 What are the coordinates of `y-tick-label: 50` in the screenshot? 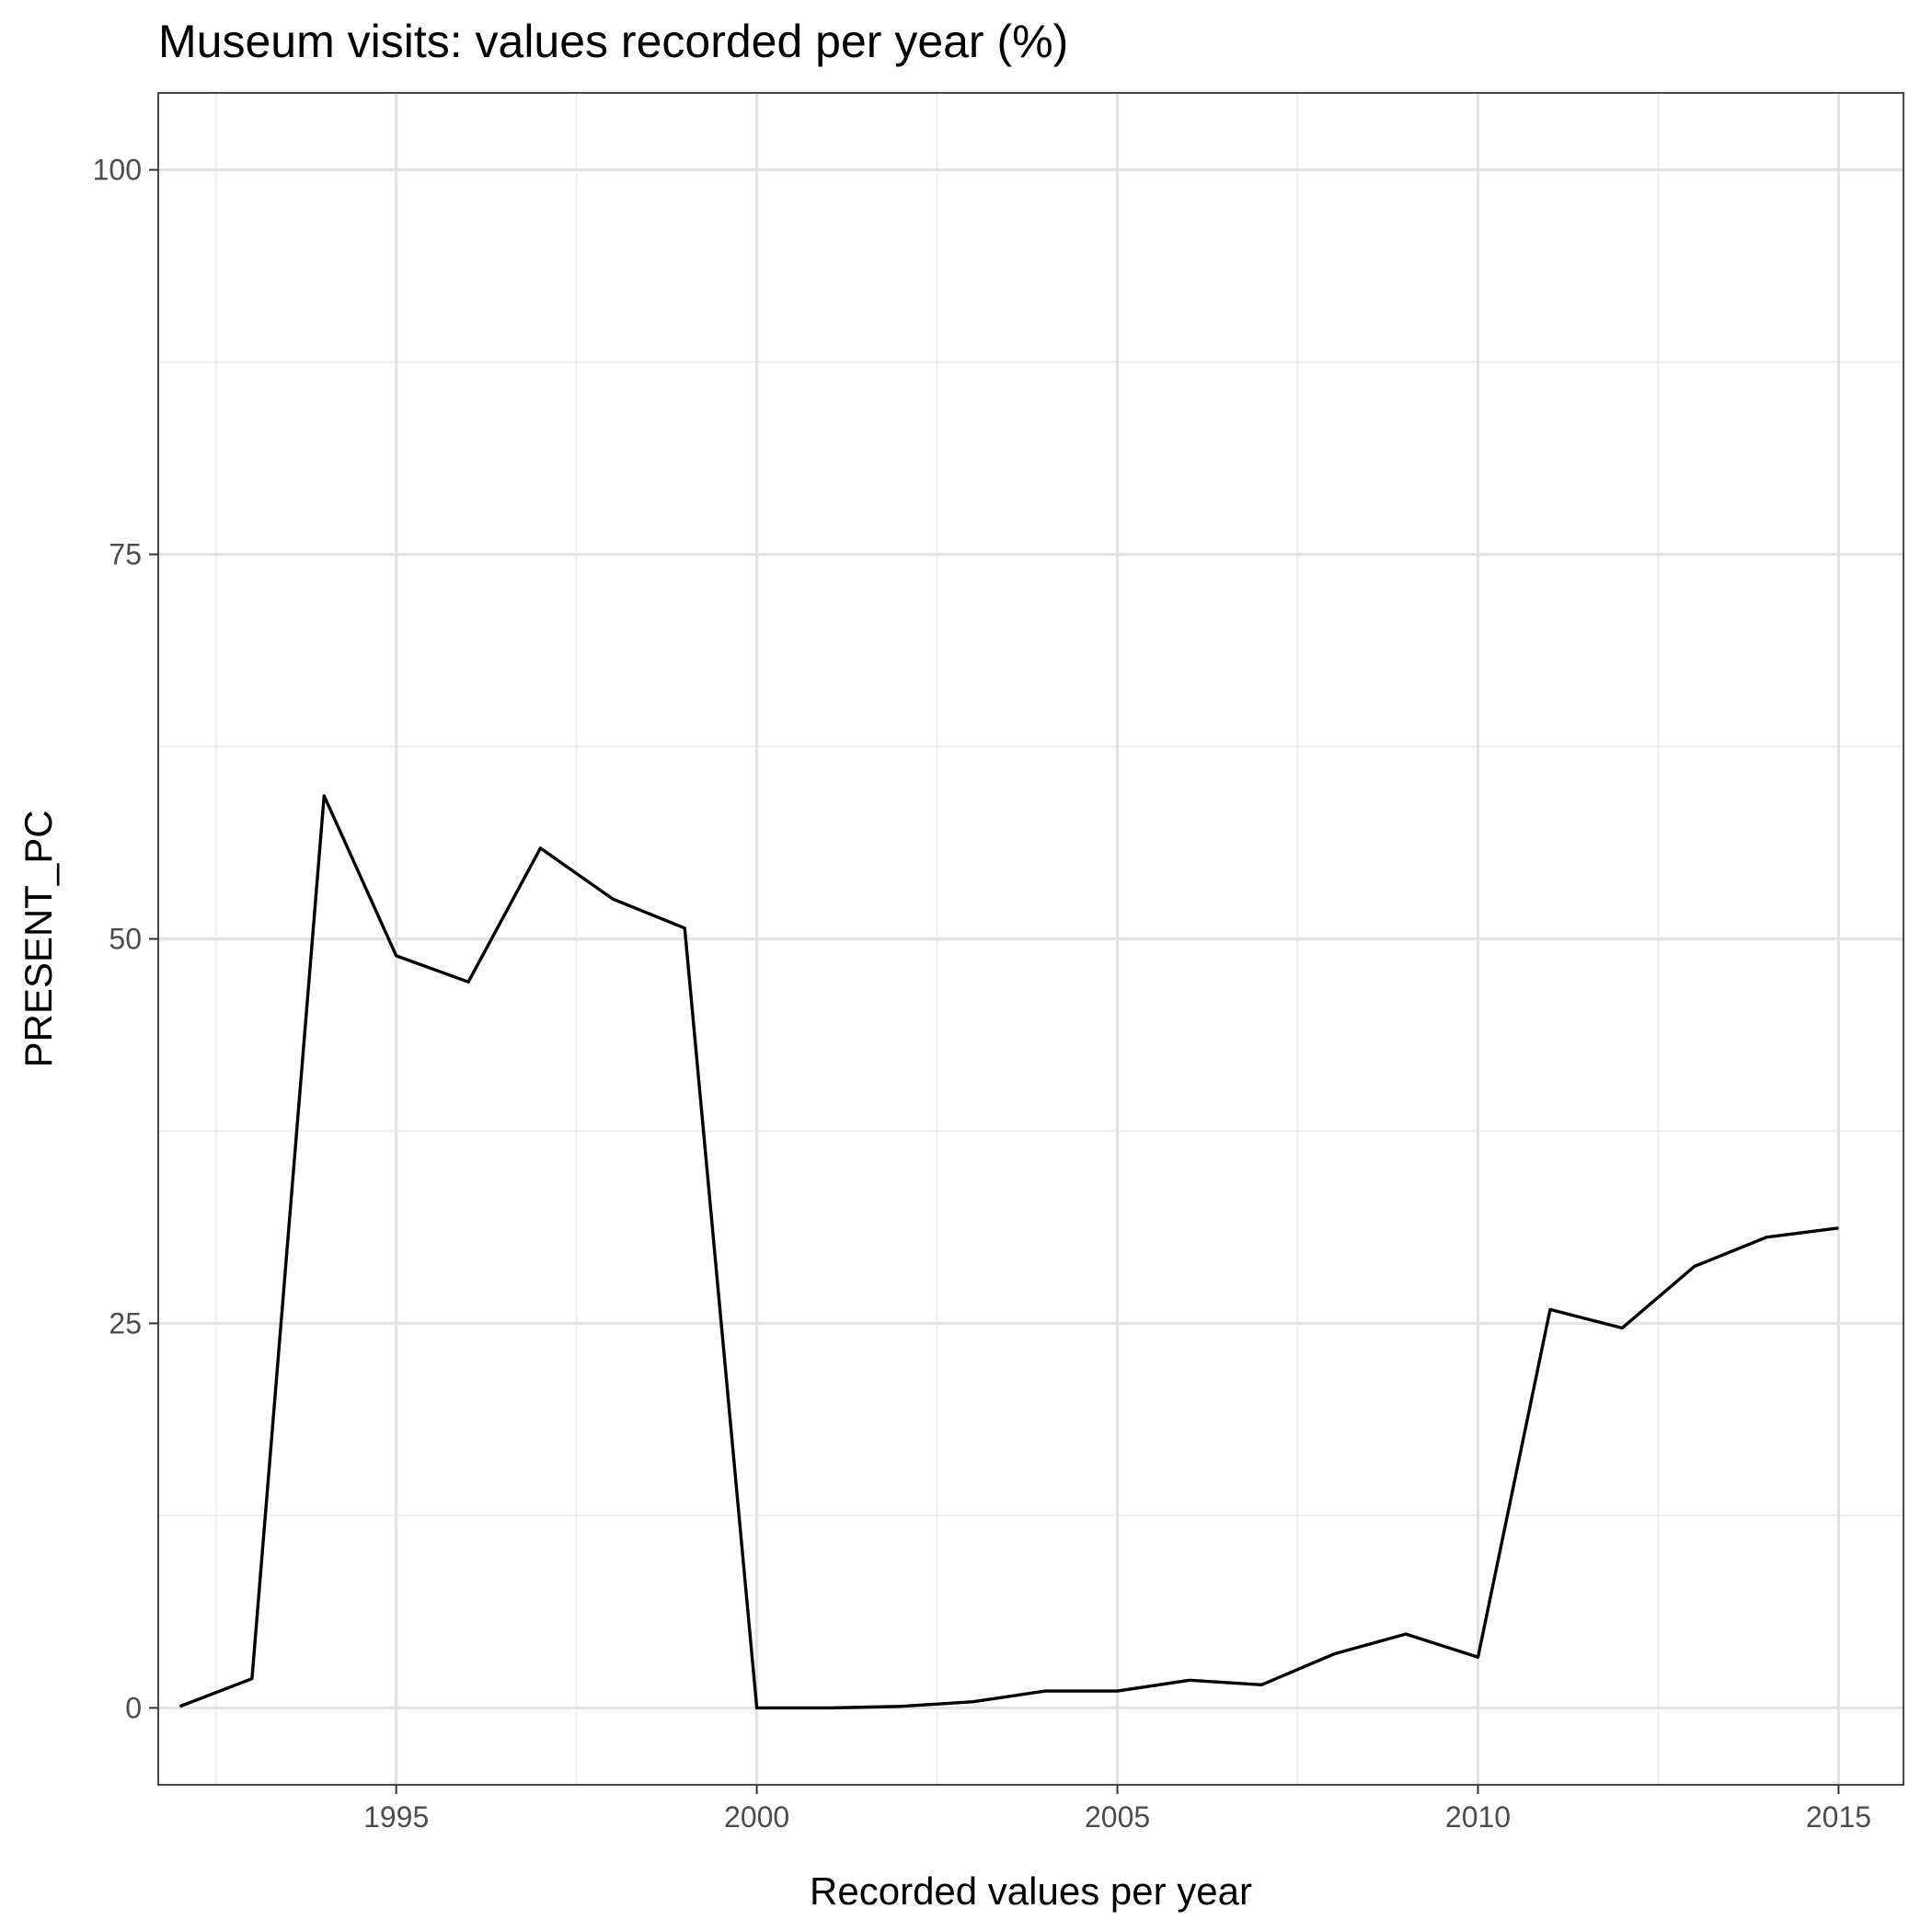 It's located at (126, 939).